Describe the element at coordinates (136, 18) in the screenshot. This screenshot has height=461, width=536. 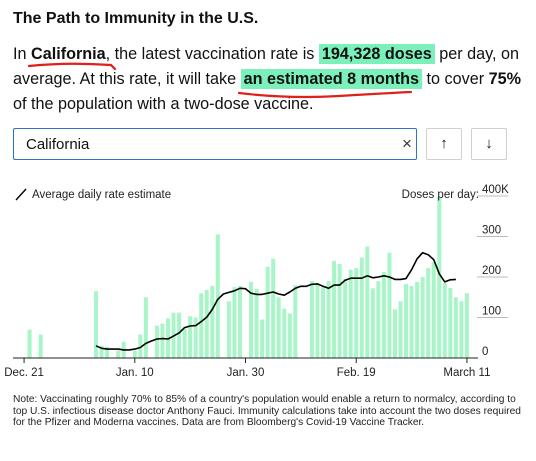
I see `page-title: The Path to Immunity in the U.S.` at that location.